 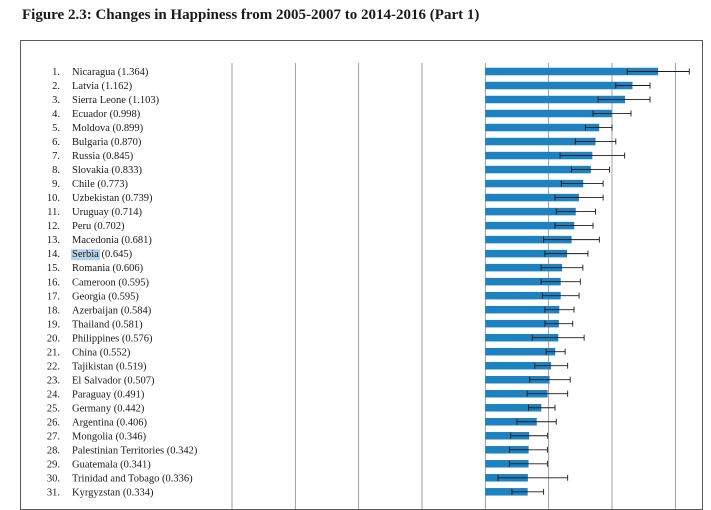 I want to click on country-label: Guatemala (0.341), so click(x=111, y=464).